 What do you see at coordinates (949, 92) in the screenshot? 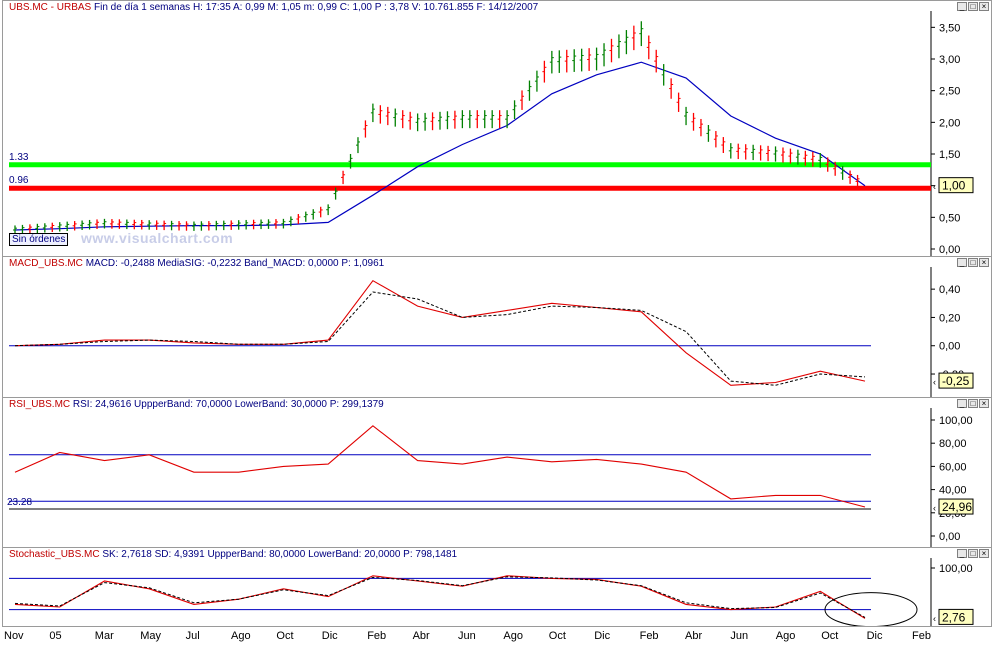
I see `y-tick-label: 2,50` at bounding box center [949, 92].